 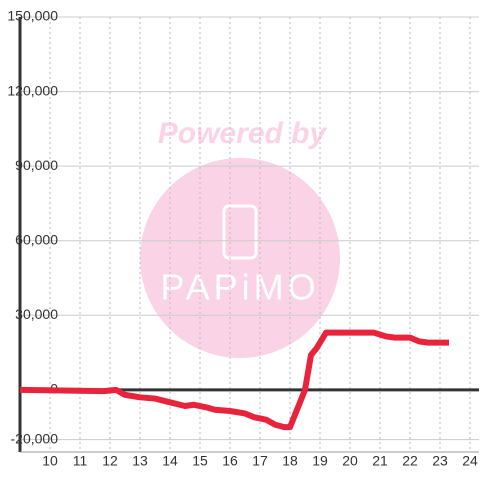 What do you see at coordinates (470, 461) in the screenshot?
I see `x-tick-label: 24` at bounding box center [470, 461].